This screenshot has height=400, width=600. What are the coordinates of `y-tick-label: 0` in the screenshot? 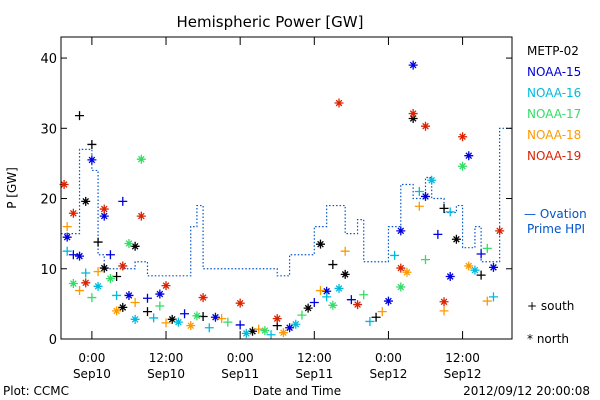 It's located at (53, 340).